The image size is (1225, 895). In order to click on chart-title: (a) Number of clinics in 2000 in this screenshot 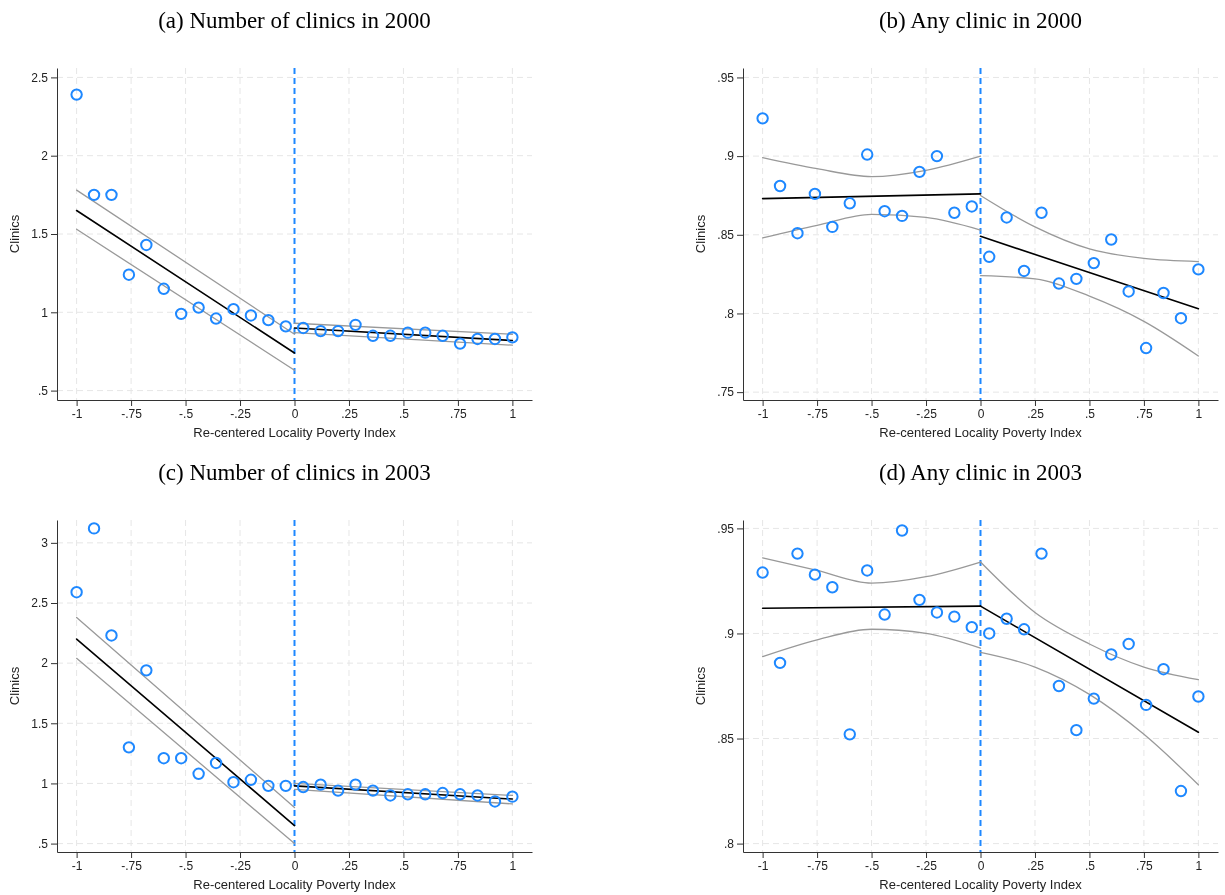, I will do `click(294, 20)`.